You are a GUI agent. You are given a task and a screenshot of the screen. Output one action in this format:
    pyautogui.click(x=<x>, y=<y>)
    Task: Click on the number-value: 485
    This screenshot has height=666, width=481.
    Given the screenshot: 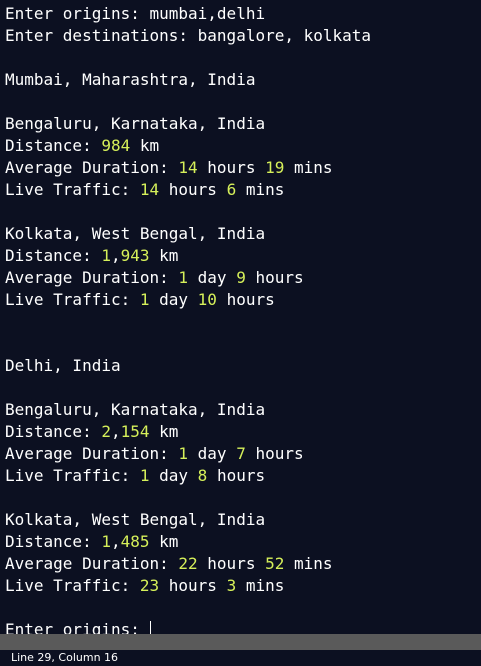 What is the action you would take?
    pyautogui.click(x=135, y=541)
    